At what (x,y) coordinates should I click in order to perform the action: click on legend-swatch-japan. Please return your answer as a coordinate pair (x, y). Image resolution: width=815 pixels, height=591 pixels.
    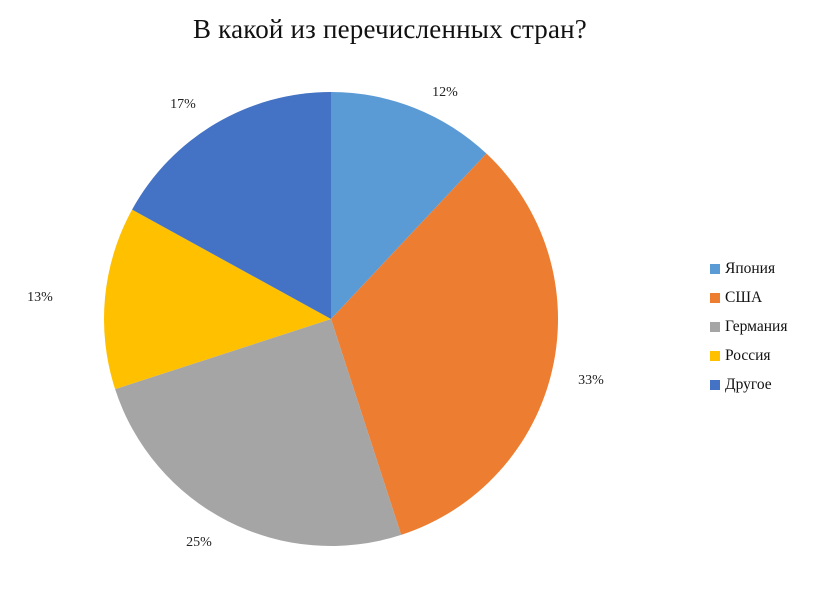
    Looking at the image, I should click on (715, 268).